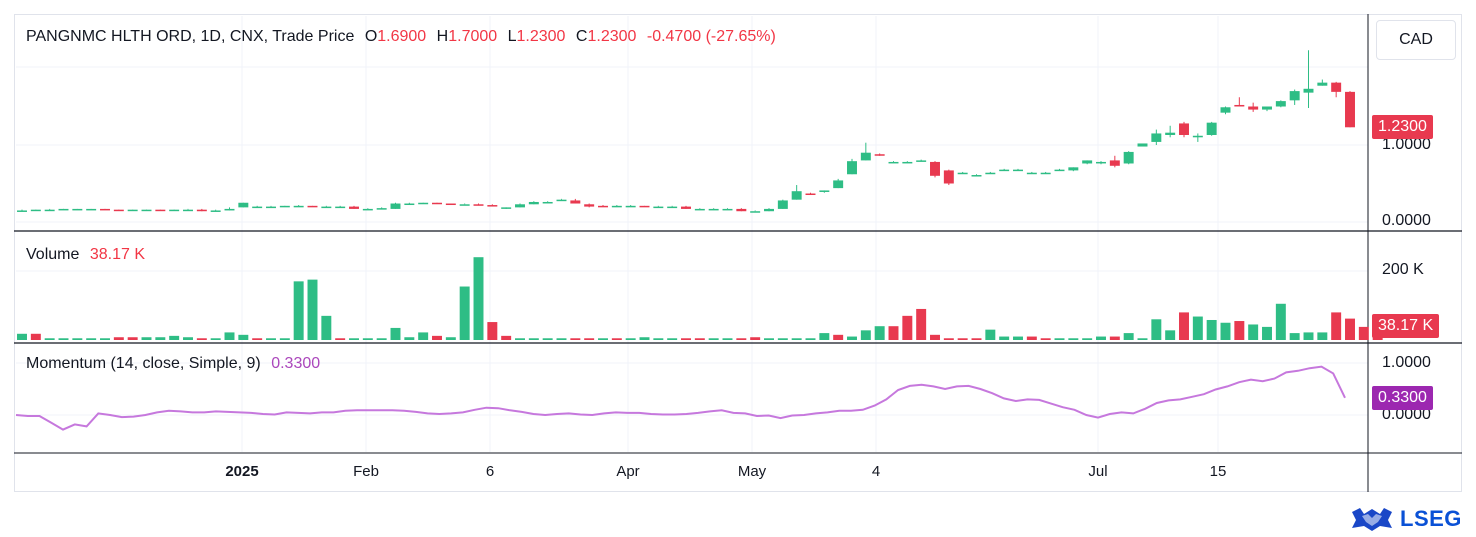 The width and height of the screenshot is (1476, 537). Describe the element at coordinates (612, 36) in the screenshot. I see `close-value: 1.2300` at that location.